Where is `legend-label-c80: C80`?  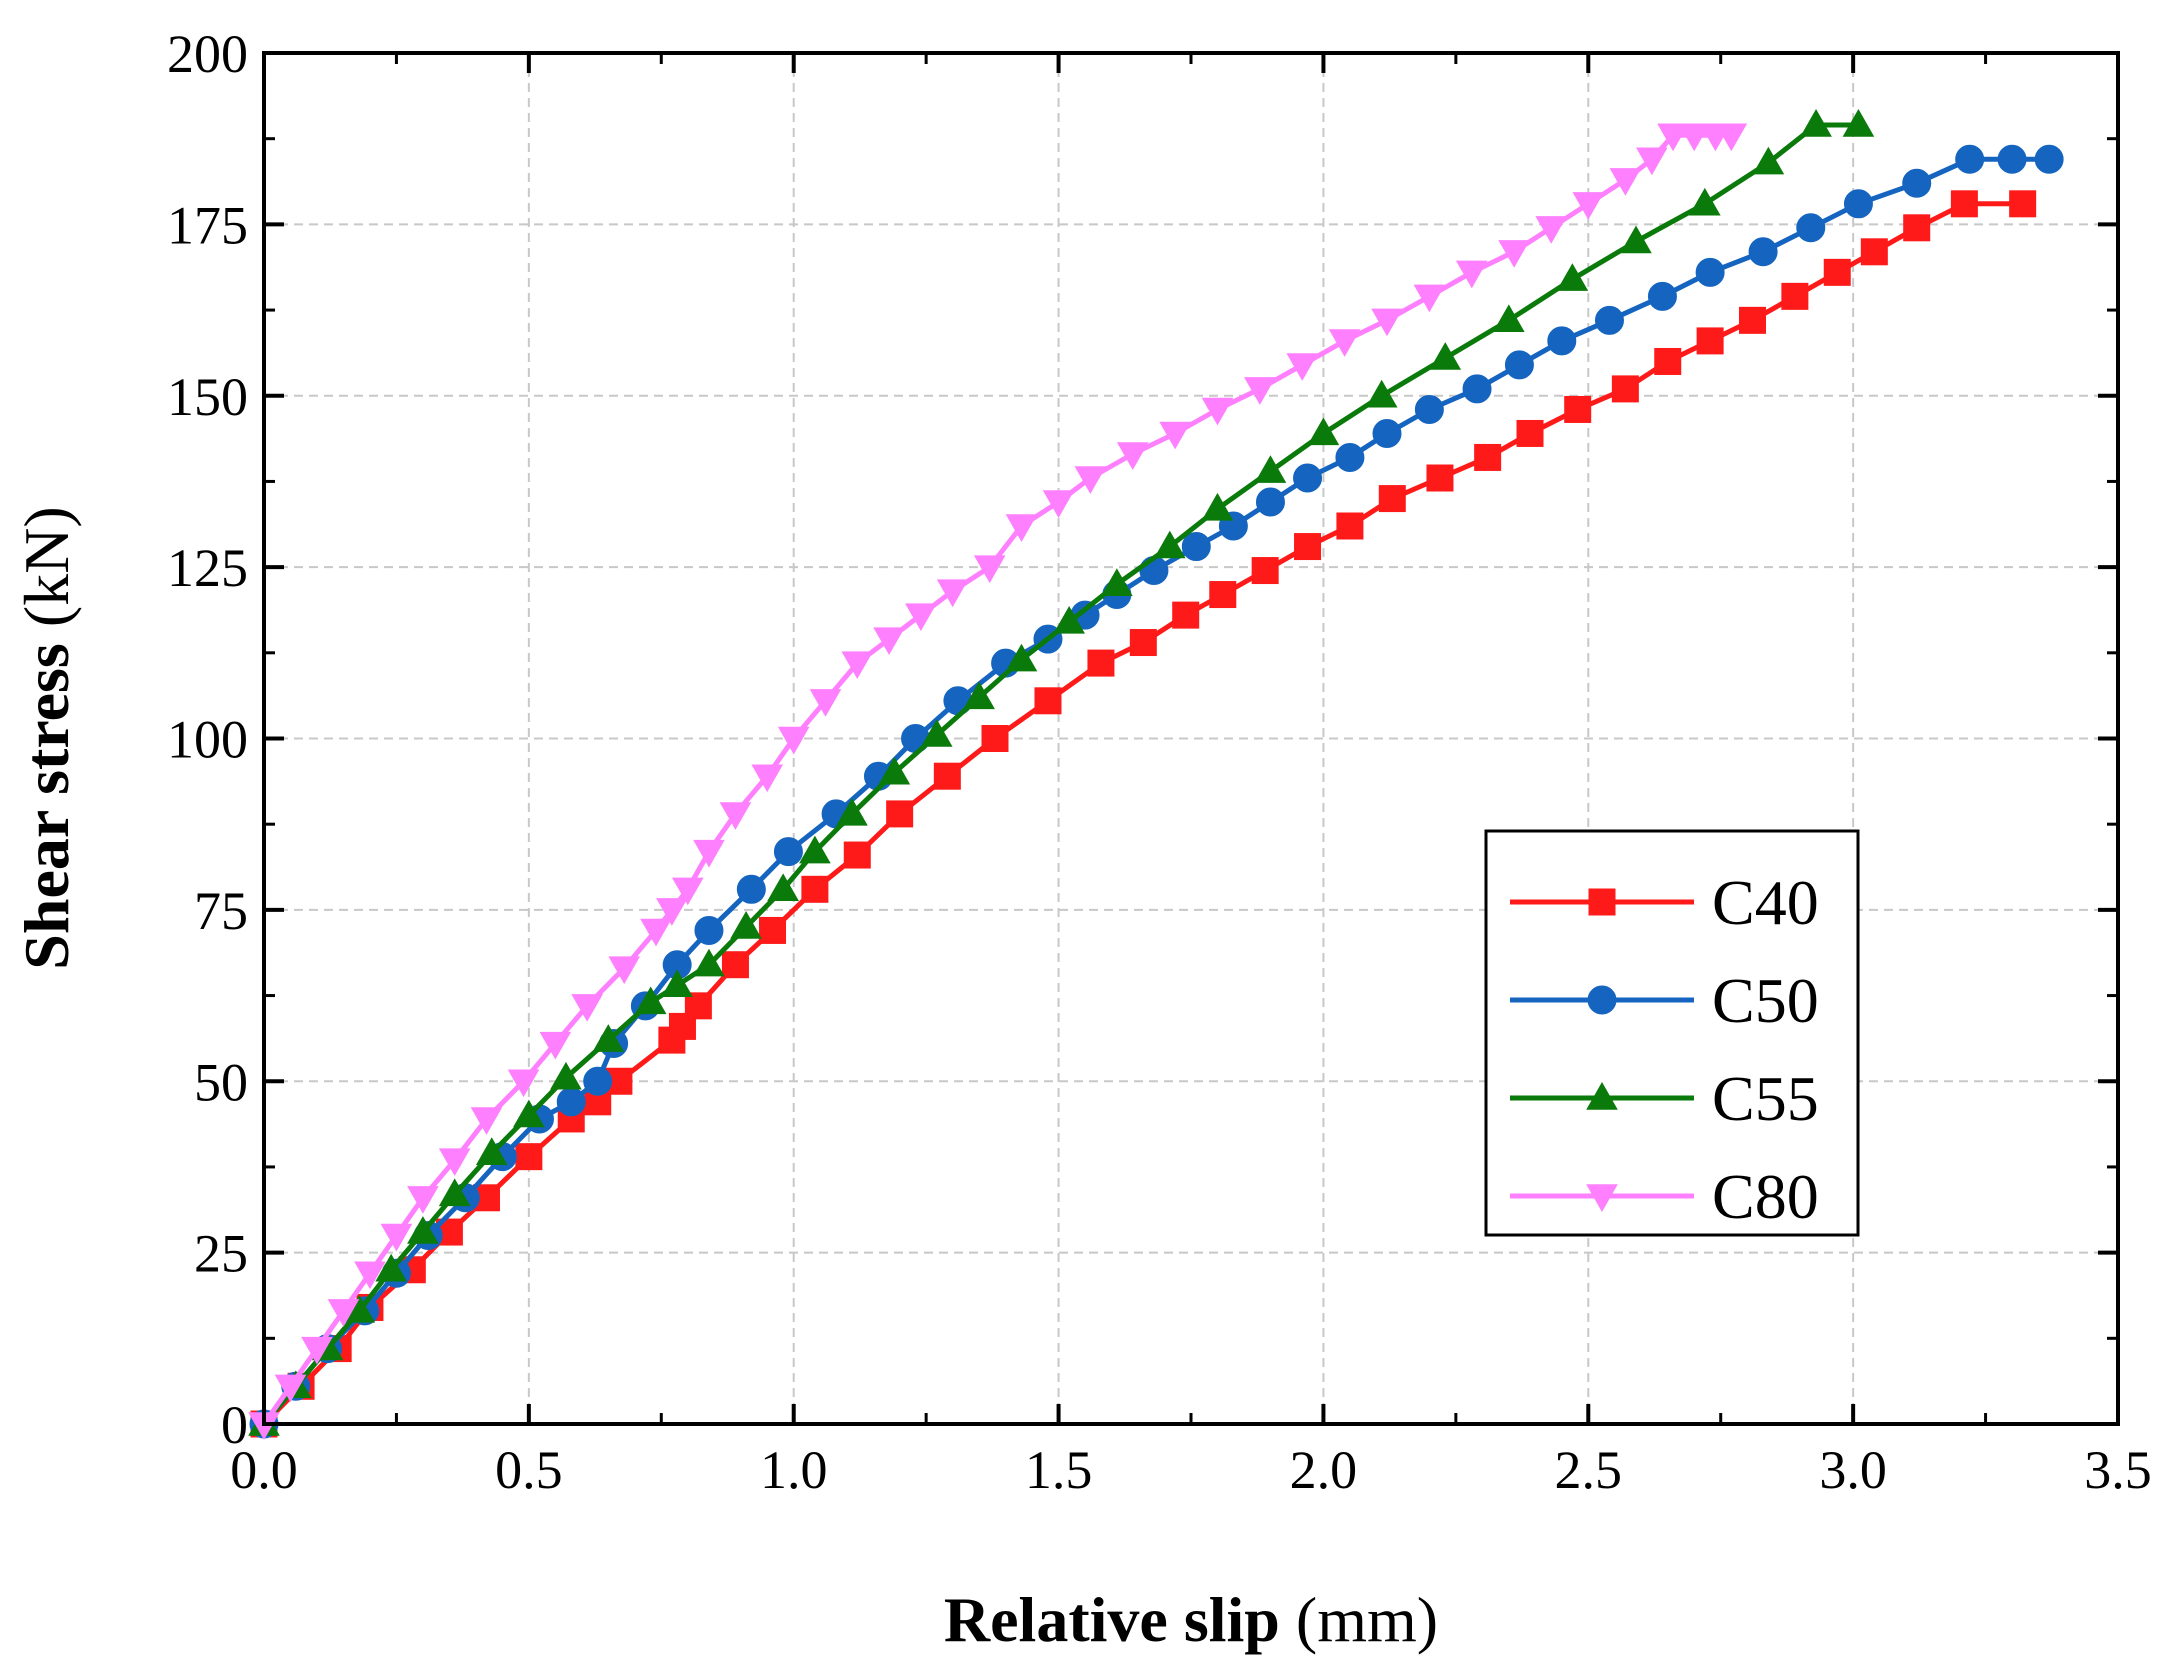 legend-label-c80: C80 is located at coordinates (1765, 1196).